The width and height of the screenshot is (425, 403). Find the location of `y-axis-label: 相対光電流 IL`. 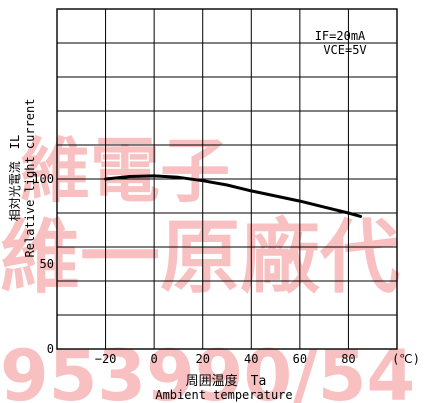

y-axis-label: 相対光電流 IL is located at coordinates (15, 178).